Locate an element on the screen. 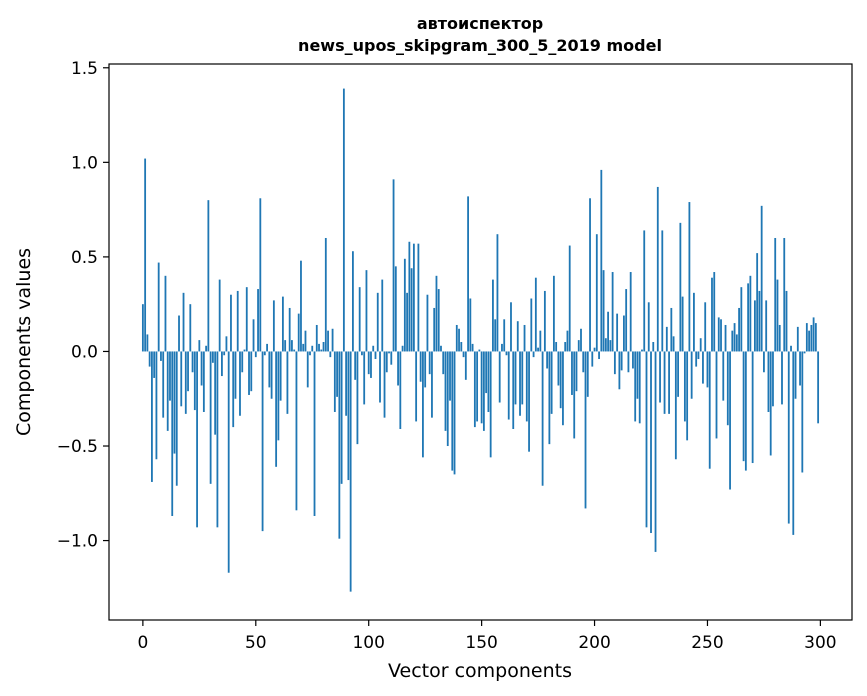  chart-subtitle: news_upos_skipgram_300_5_2019 model is located at coordinates (480, 45).